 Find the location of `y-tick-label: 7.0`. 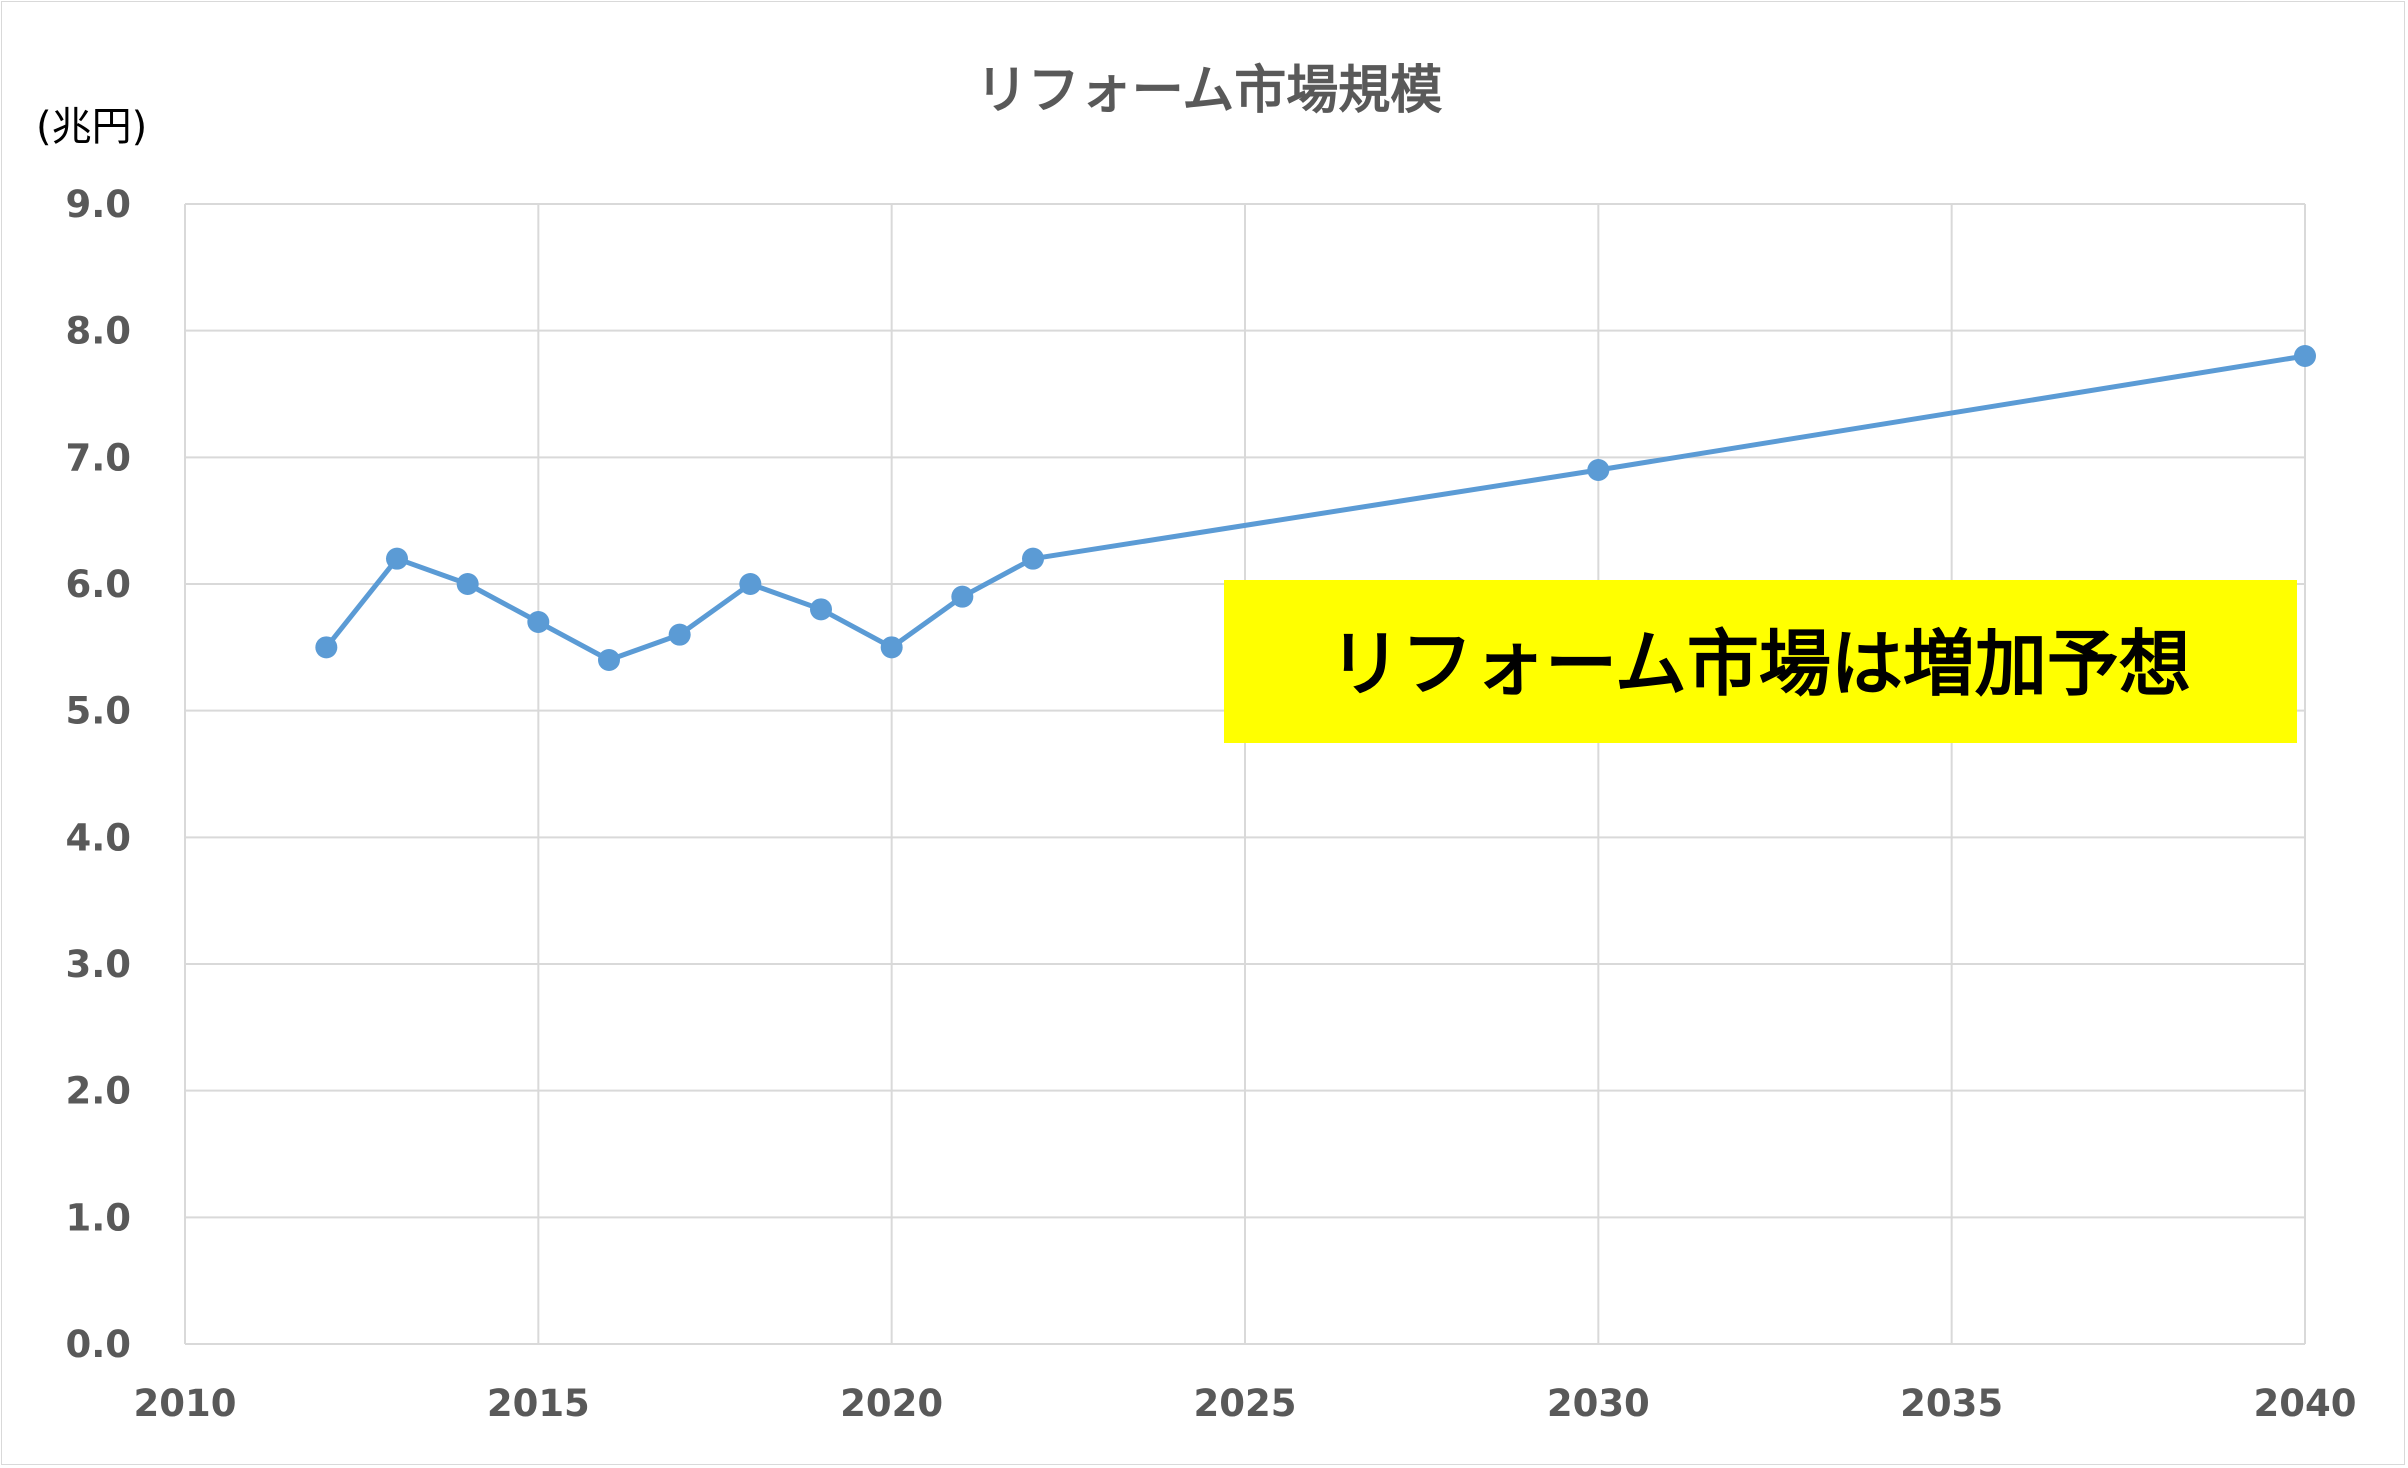

y-tick-label: 7.0 is located at coordinates (98, 457).